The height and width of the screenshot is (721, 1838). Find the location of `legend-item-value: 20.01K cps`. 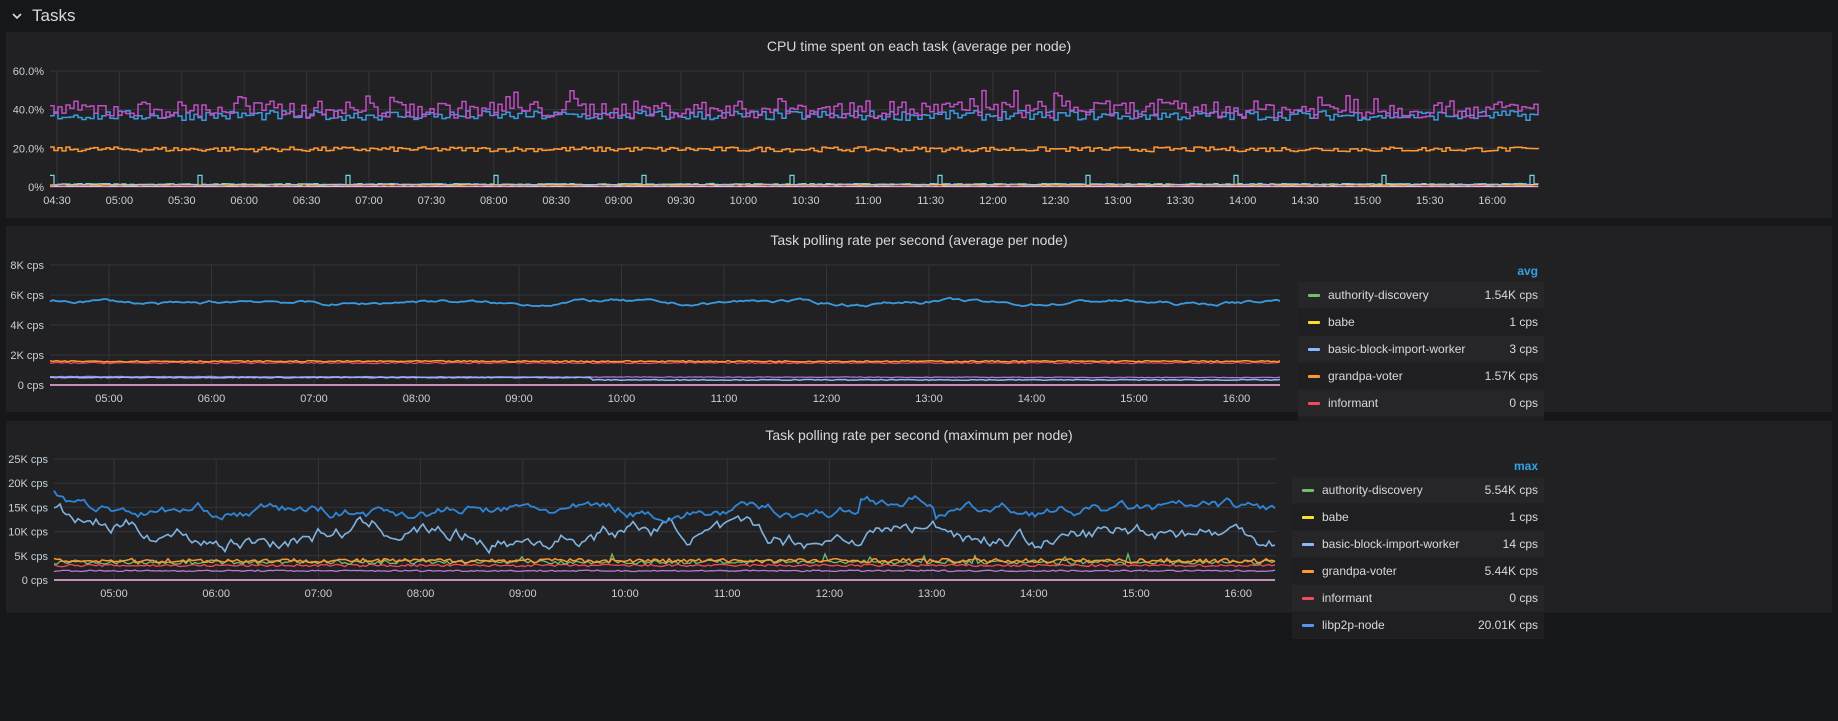

legend-item-value: 20.01K cps is located at coordinates (1507, 625).